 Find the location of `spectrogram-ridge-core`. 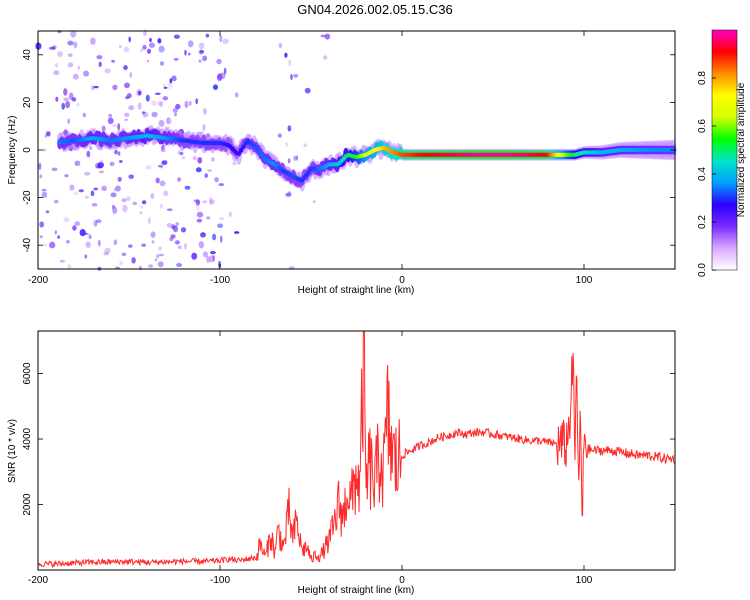

spectrogram-ridge-core is located at coordinates (239, 153).